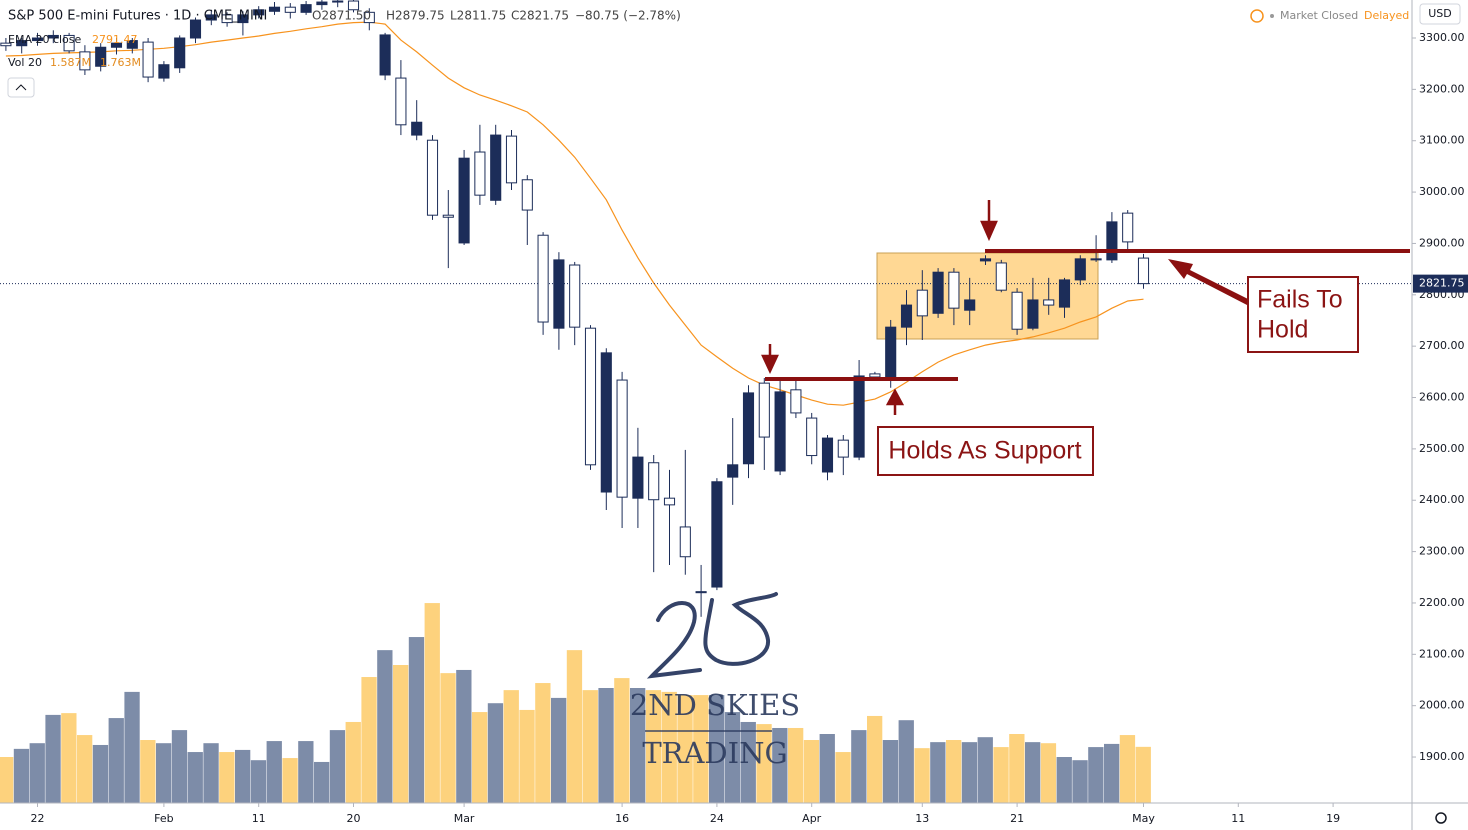  I want to click on last-price-box, so click(1440, 283).